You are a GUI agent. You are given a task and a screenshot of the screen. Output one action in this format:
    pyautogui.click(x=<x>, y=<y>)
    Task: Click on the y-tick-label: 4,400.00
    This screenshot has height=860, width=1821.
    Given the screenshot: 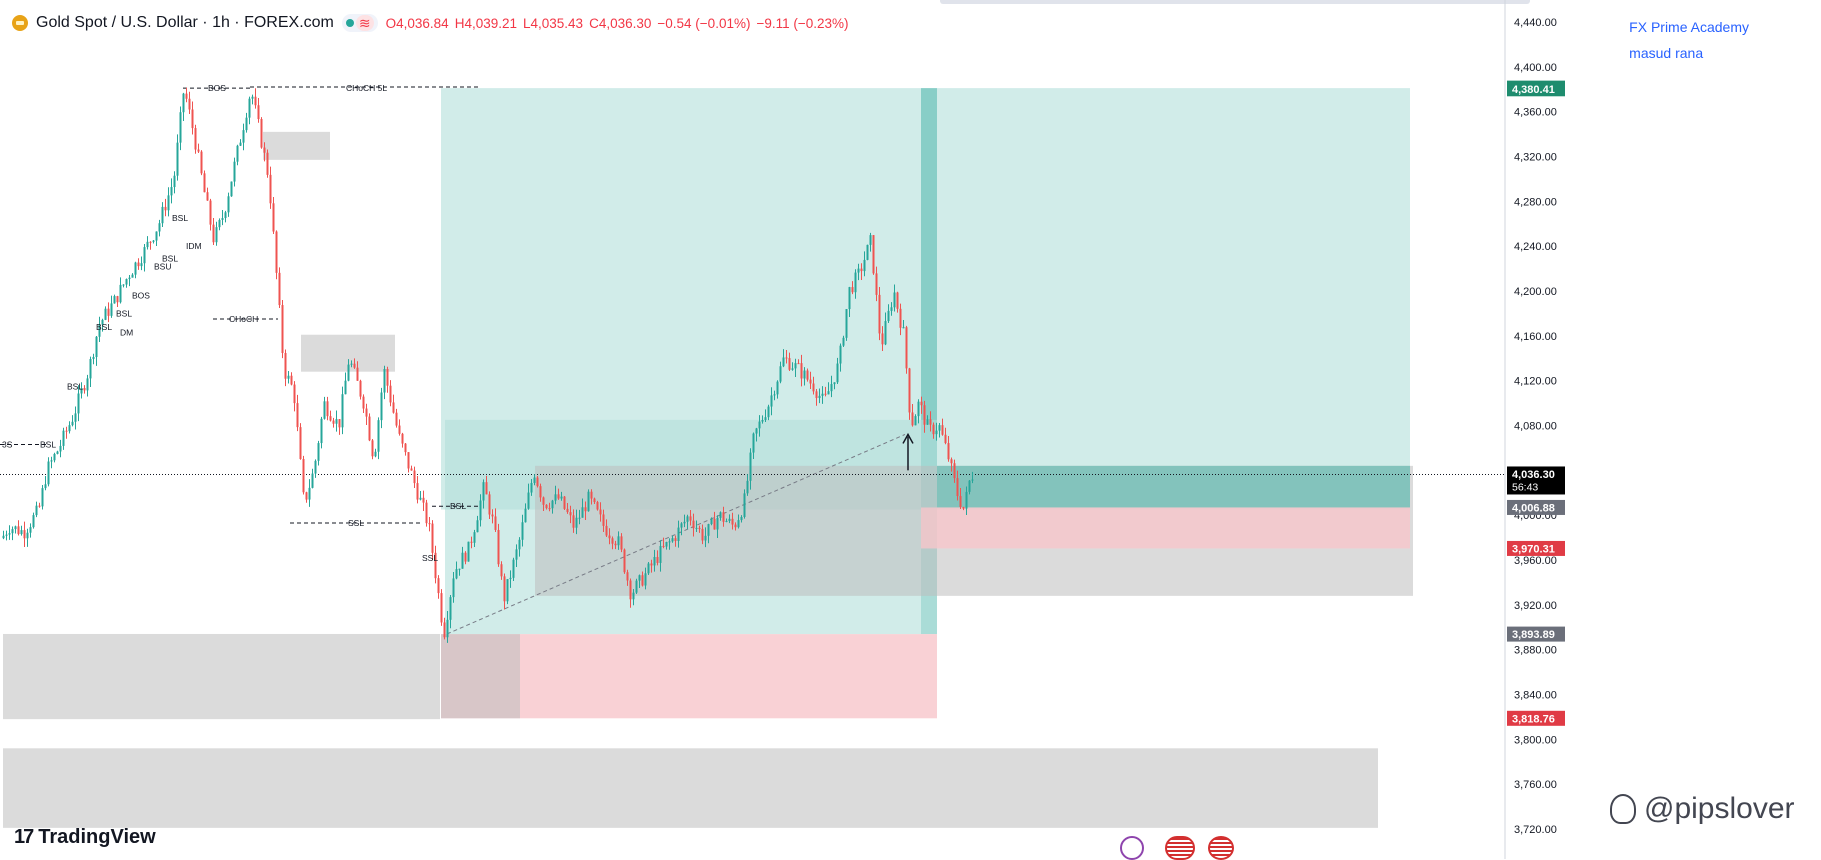 What is the action you would take?
    pyautogui.click(x=1535, y=68)
    